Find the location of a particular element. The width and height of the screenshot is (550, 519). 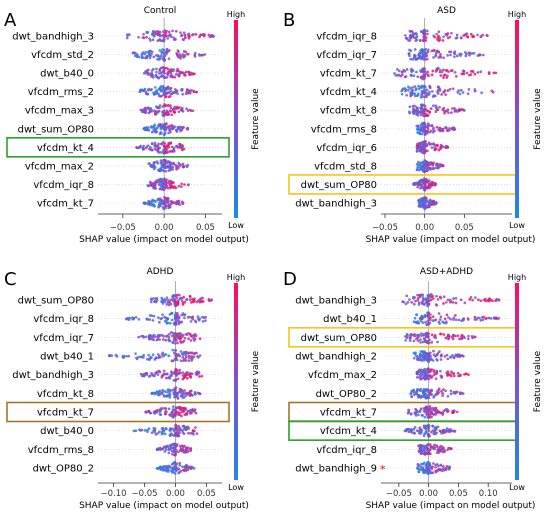

feature-label-dwt-bandhigh-2: dwt_bandhigh_2 is located at coordinates (336, 357).